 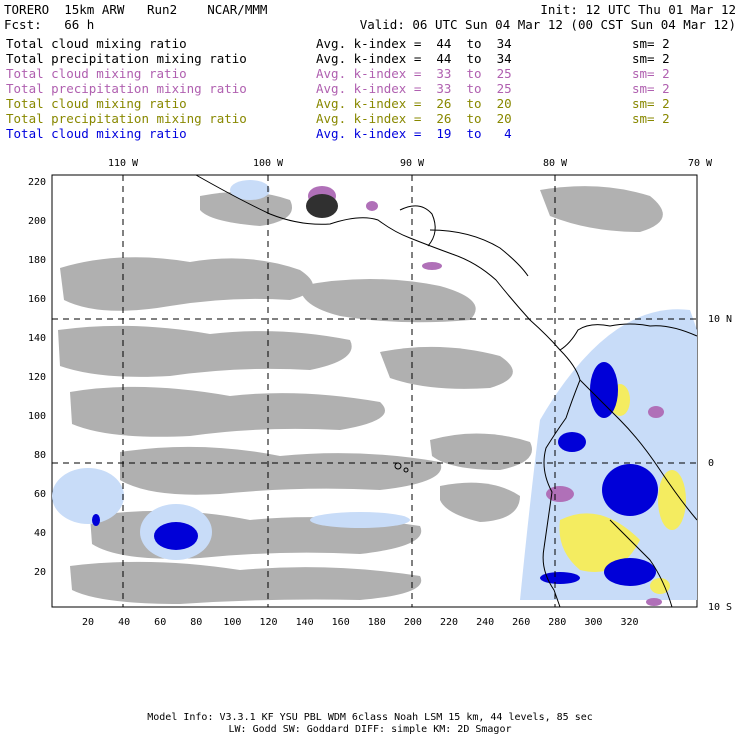 What do you see at coordinates (555, 163) in the screenshot?
I see `lon-label-80w: 80 W` at bounding box center [555, 163].